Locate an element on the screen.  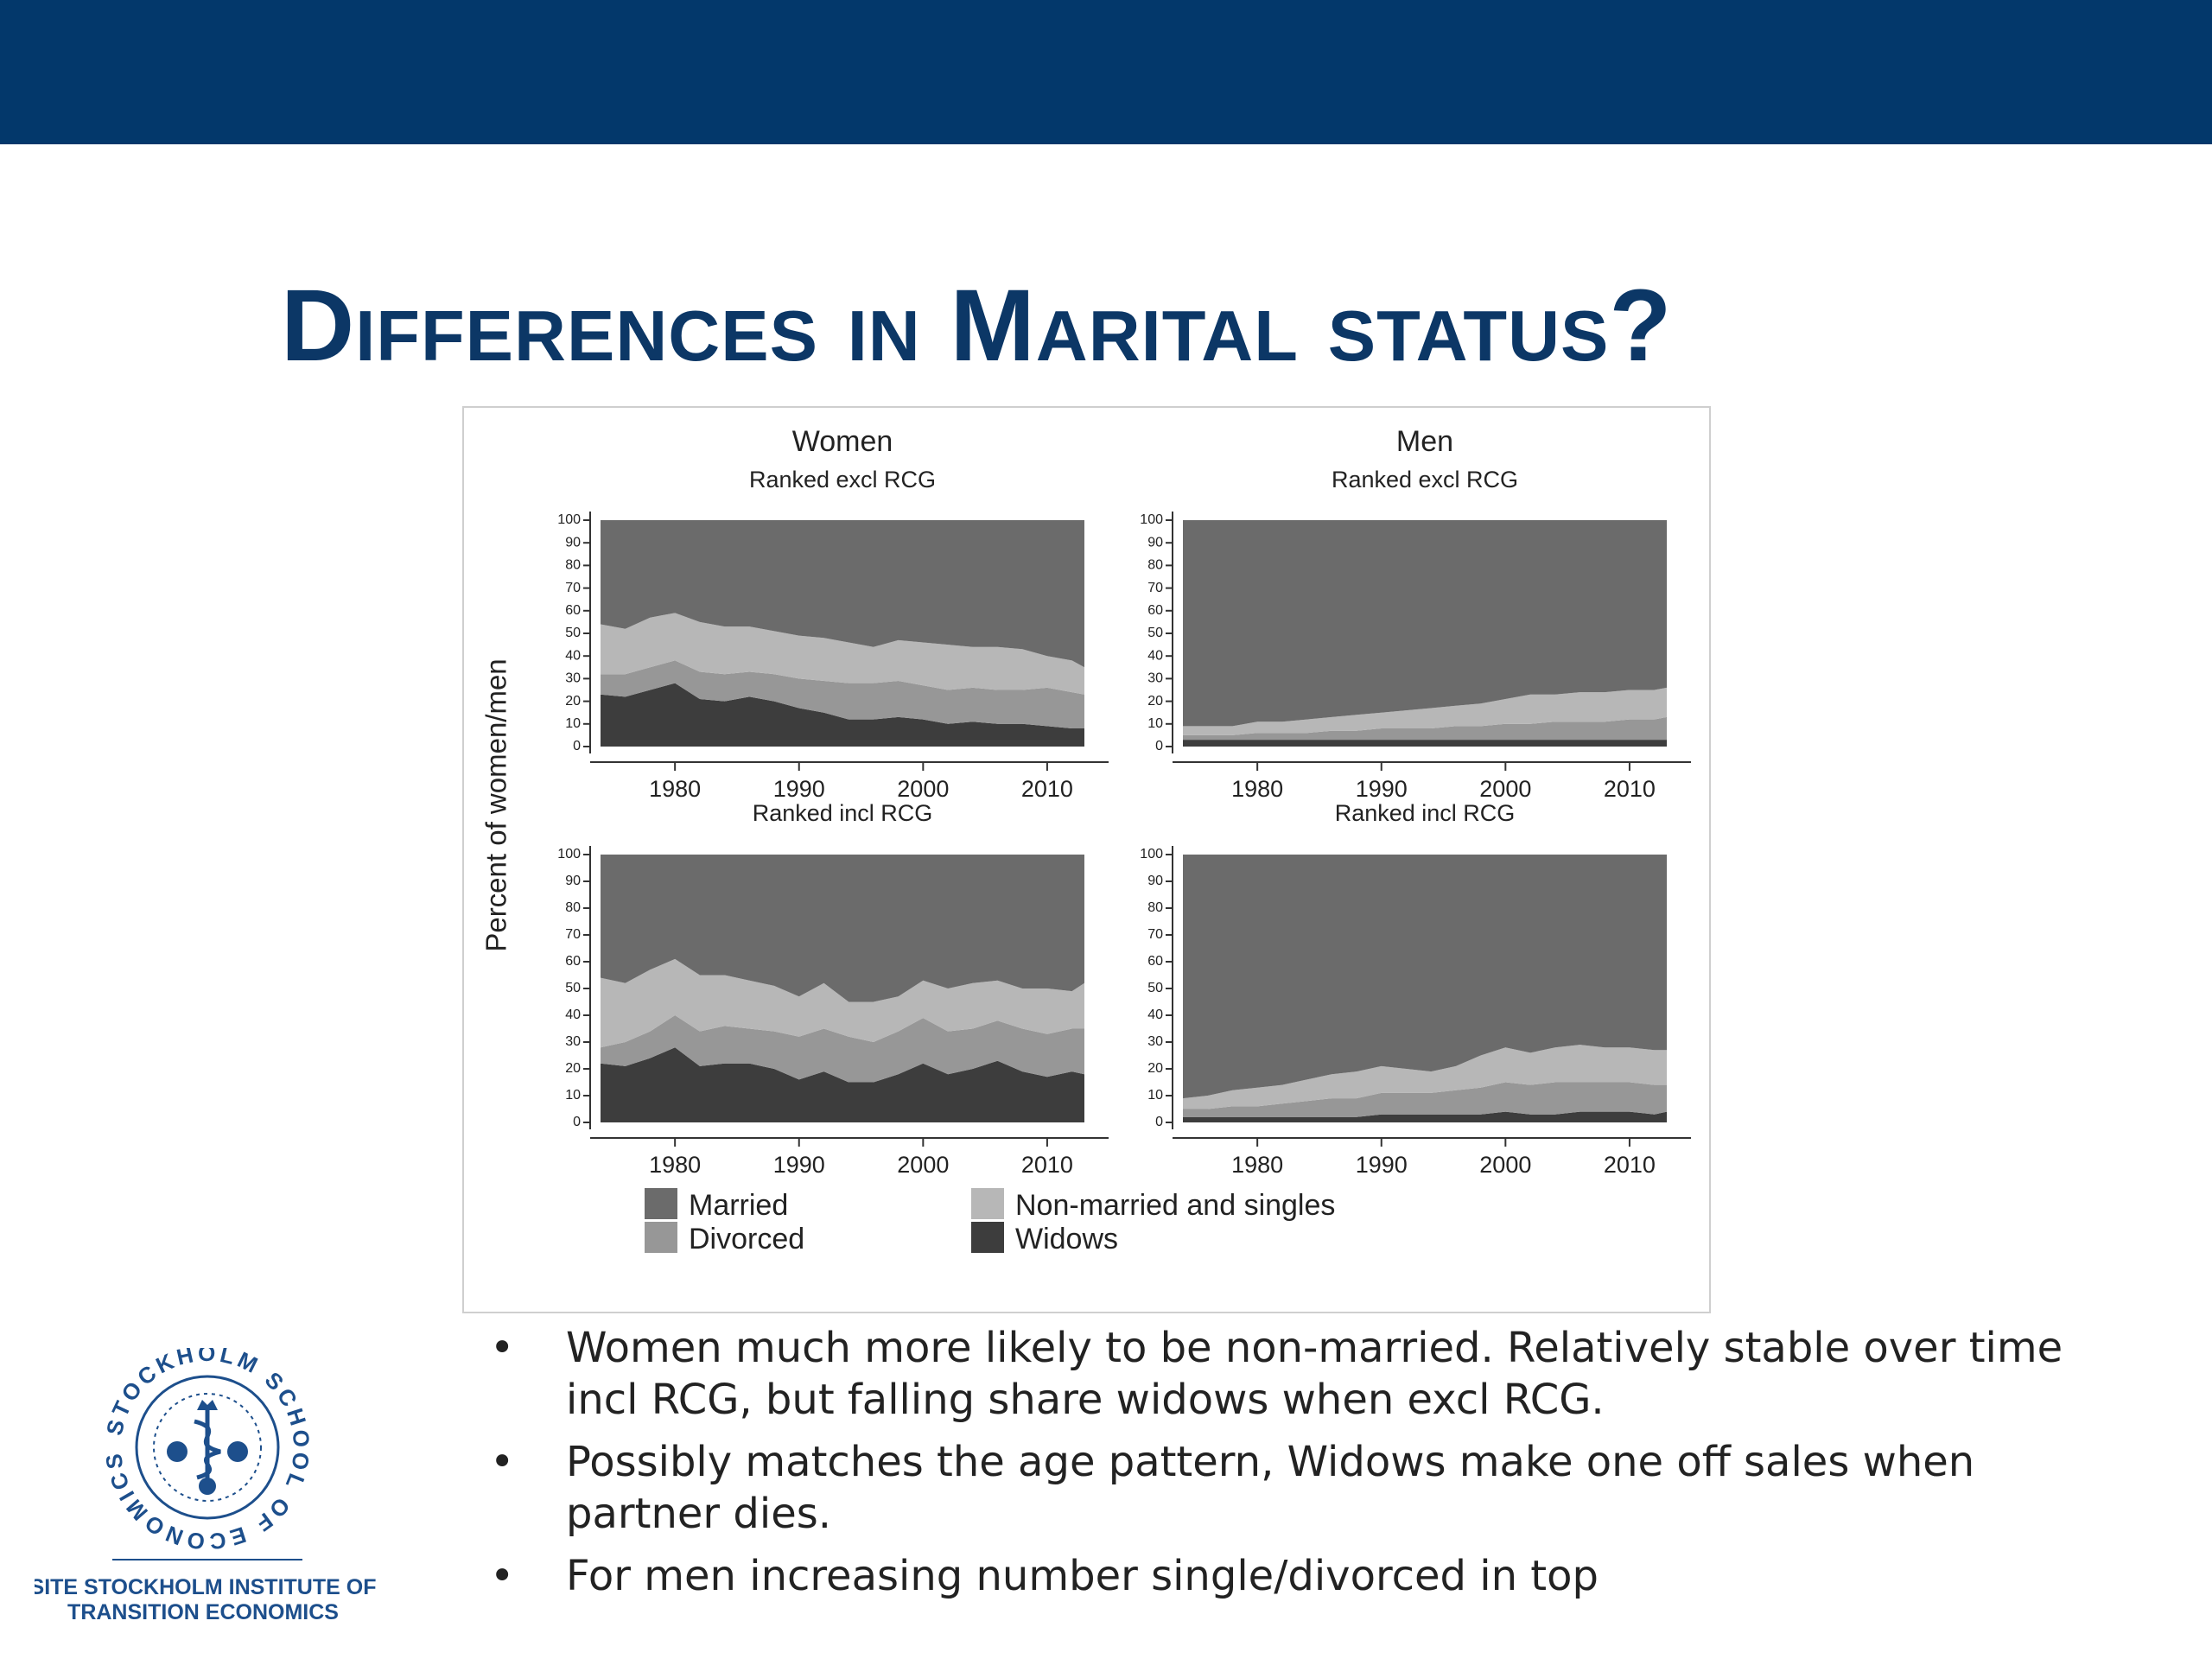
legend-label: Widows is located at coordinates (1066, 1239).